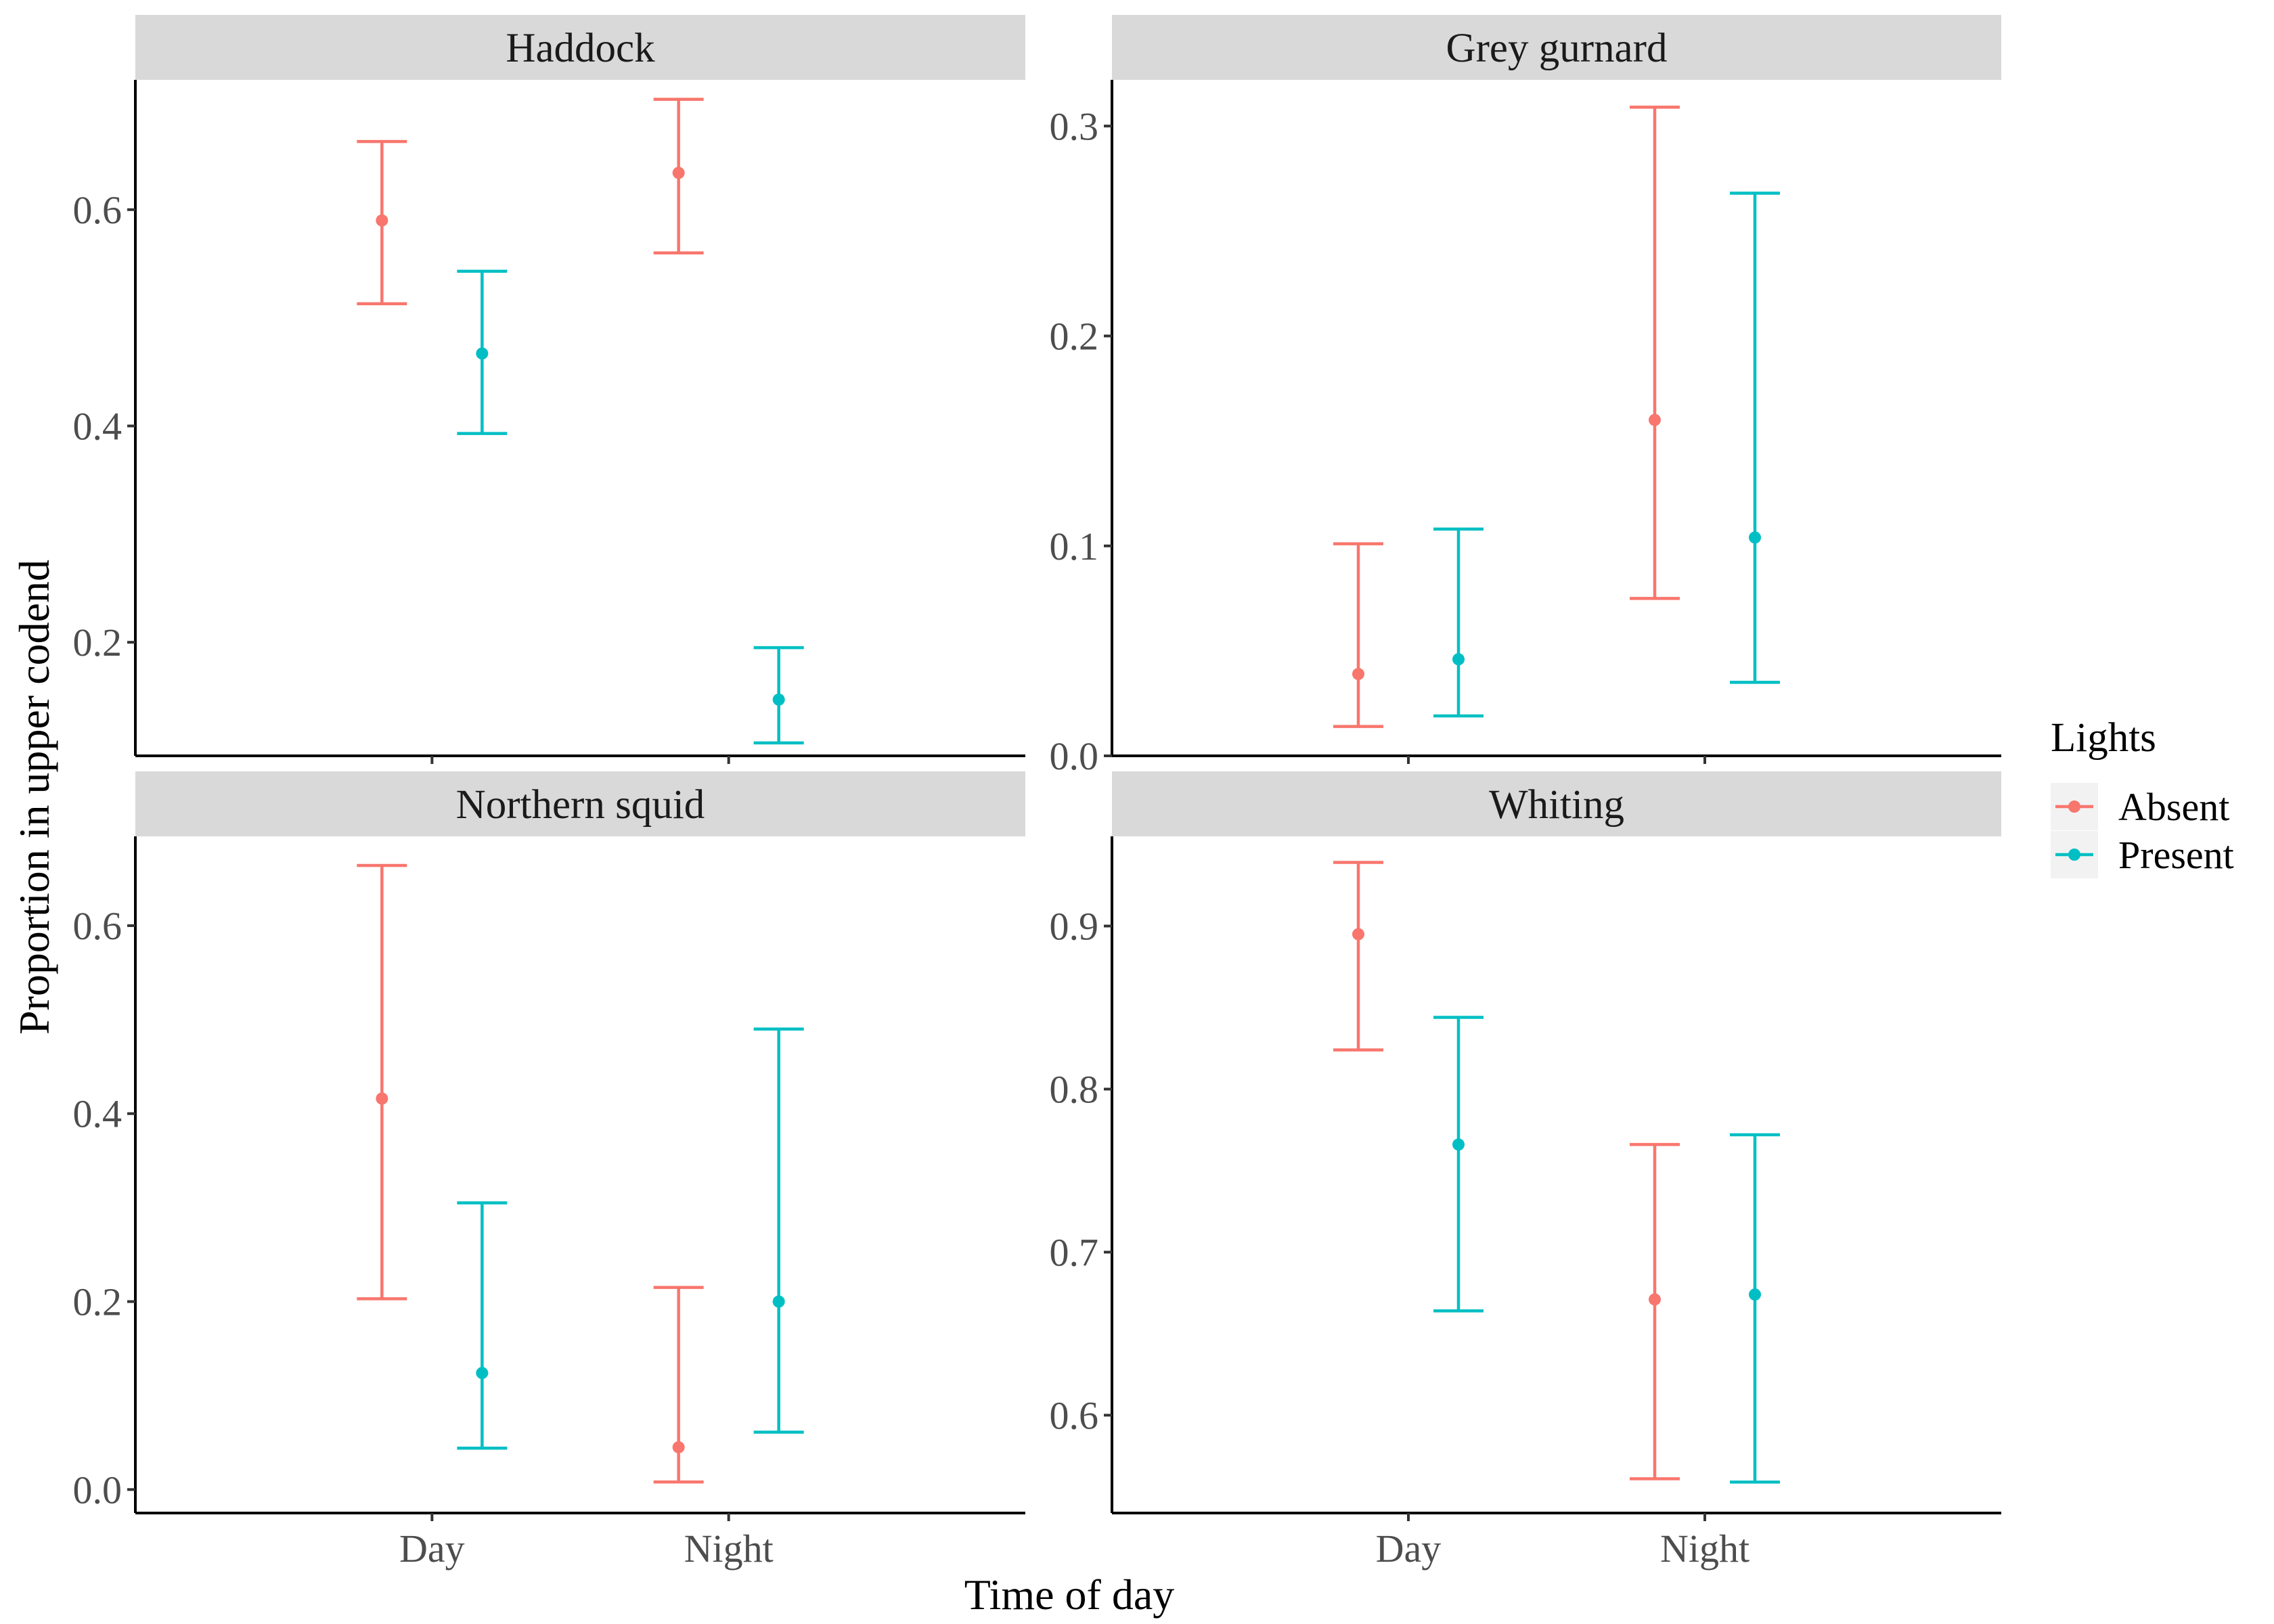 Image resolution: width=2274 pixels, height=1624 pixels. Describe the element at coordinates (1074, 126) in the screenshot. I see `y-tick-label: 0.3` at that location.